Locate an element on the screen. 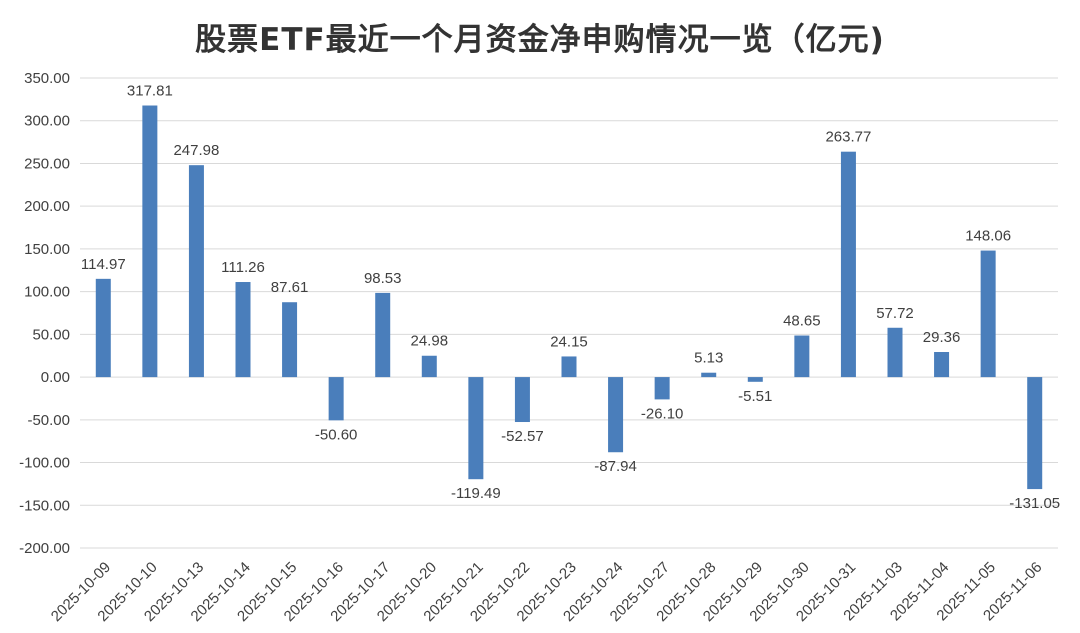 The width and height of the screenshot is (1080, 633). y-tick-label: -150.00 is located at coordinates (44, 505).